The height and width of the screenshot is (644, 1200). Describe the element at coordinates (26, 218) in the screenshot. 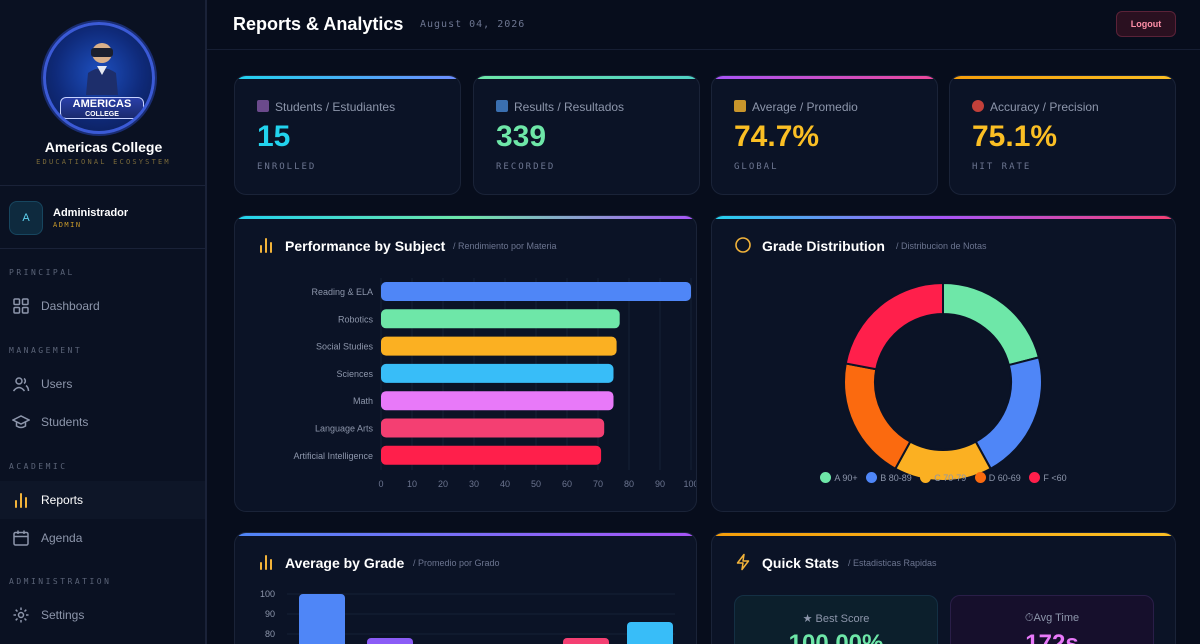

I see `avatar: A` at that location.